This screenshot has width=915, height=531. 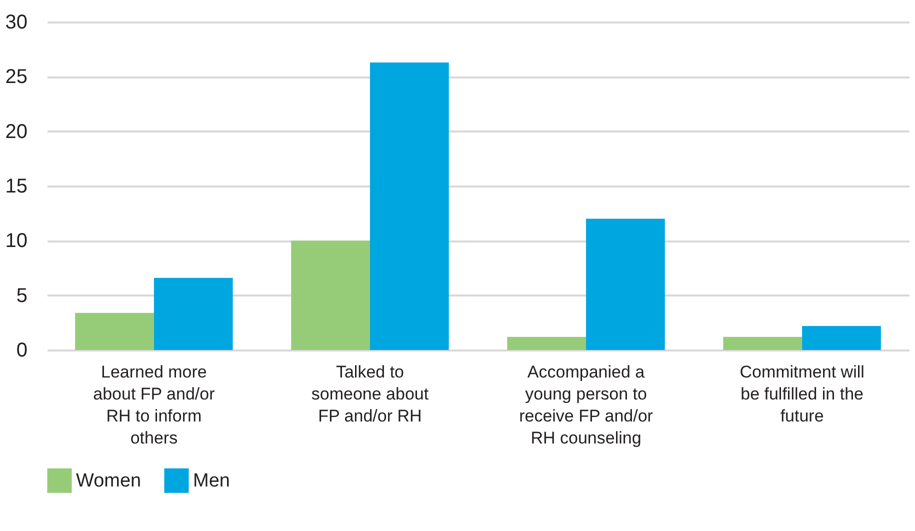 I want to click on x-tick-label: Learned more about FP and/or RH to inform others, so click(x=154, y=405).